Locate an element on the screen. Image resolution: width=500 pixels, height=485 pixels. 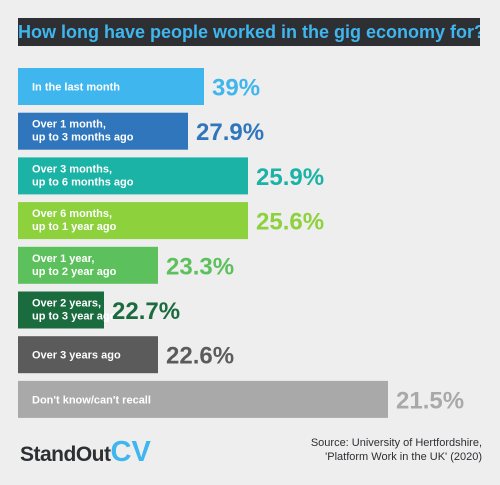
logo-accent-text: CV is located at coordinates (130, 452).